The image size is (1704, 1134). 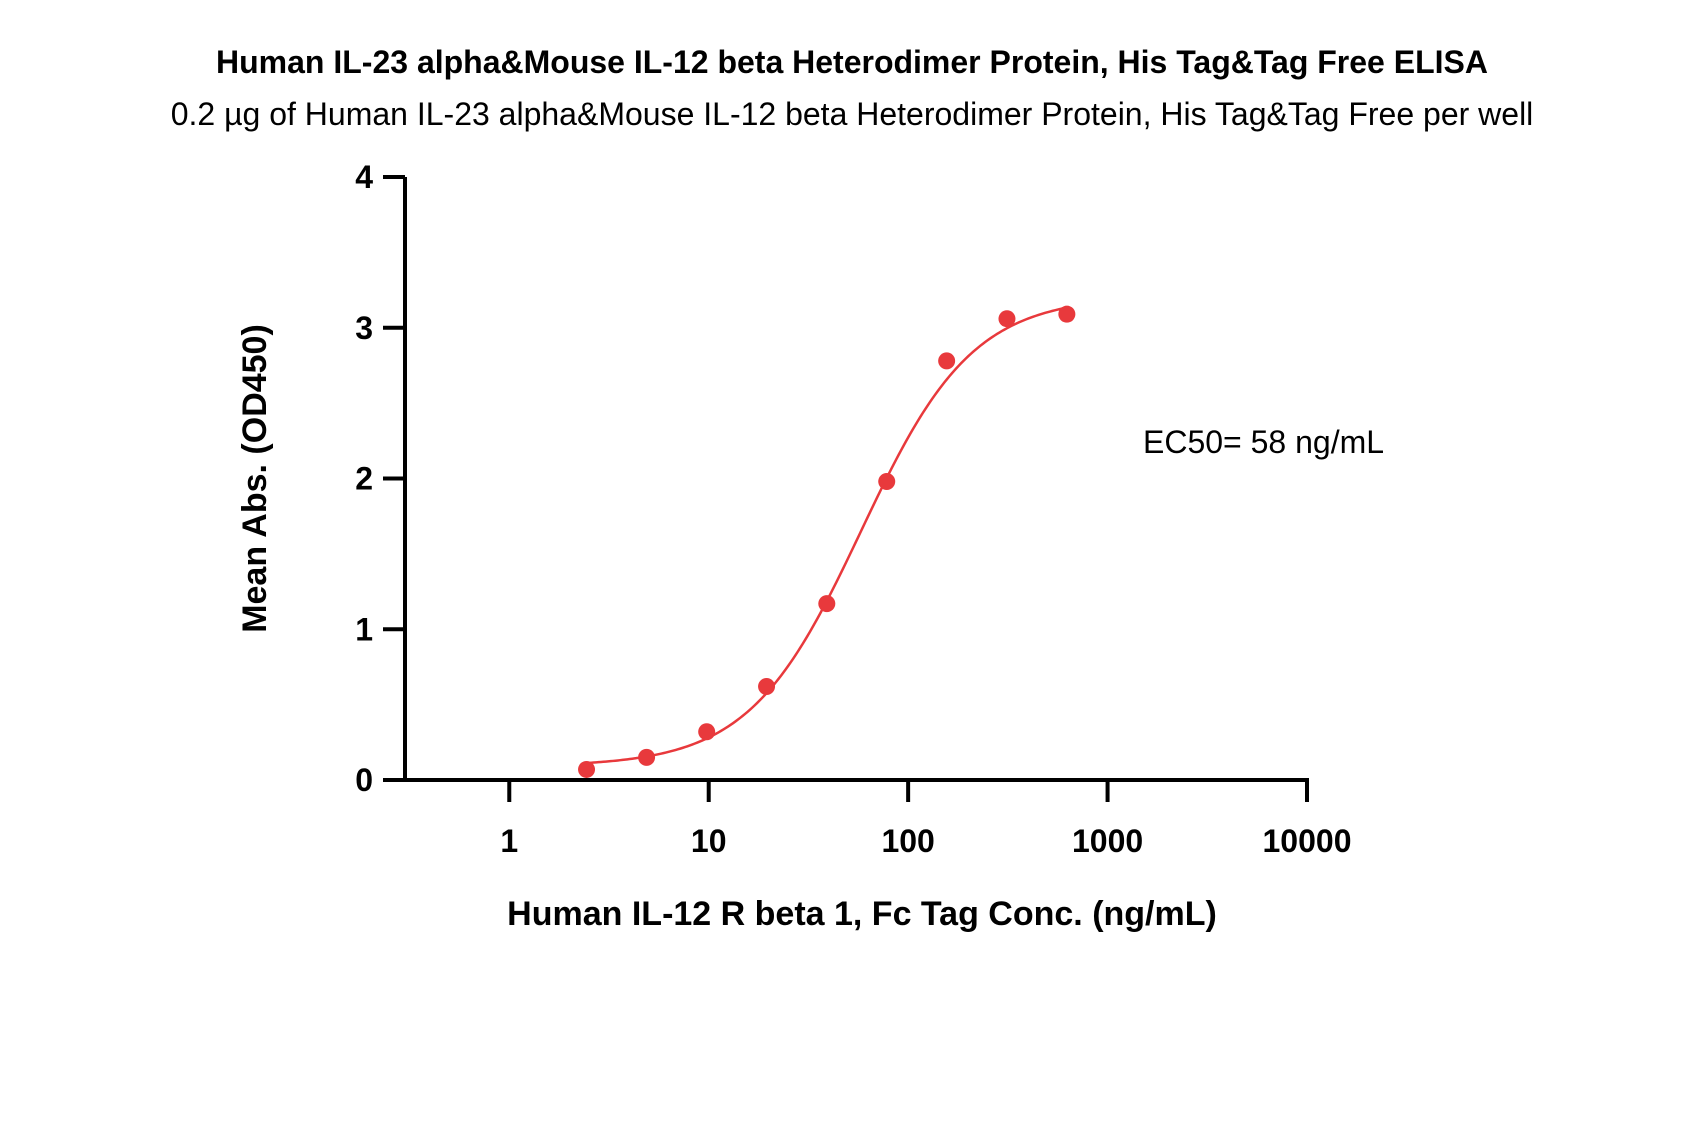 What do you see at coordinates (509, 841) in the screenshot?
I see `x-tick-label: 1` at bounding box center [509, 841].